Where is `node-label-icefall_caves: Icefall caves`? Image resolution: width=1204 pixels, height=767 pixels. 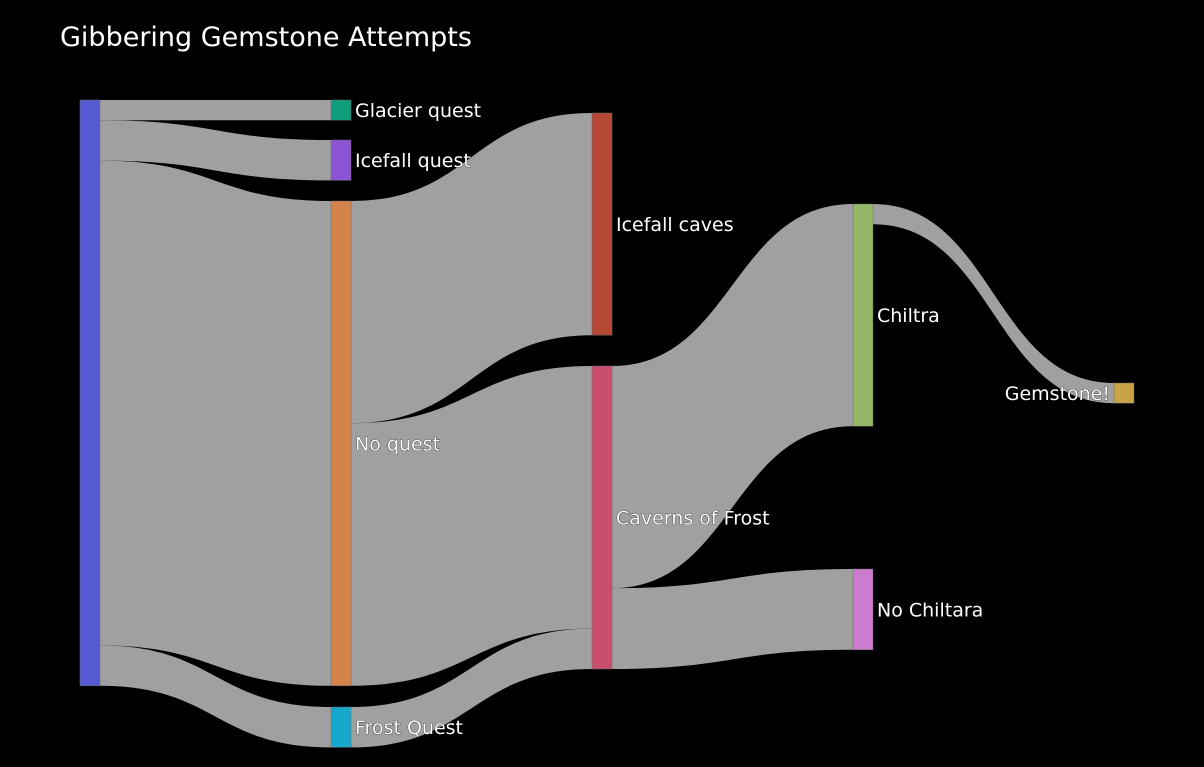
node-label-icefall_caves: Icefall caves is located at coordinates (675, 225).